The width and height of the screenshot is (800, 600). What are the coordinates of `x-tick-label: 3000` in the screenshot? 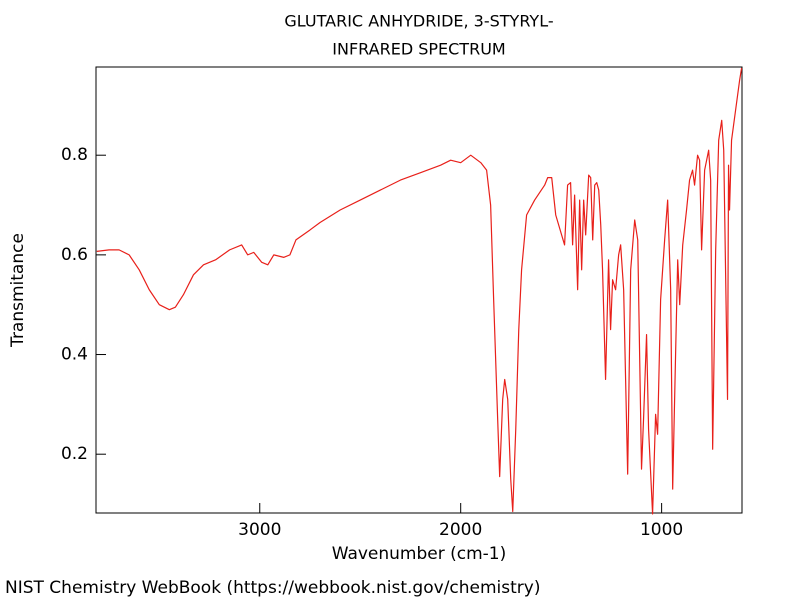 It's located at (259, 530).